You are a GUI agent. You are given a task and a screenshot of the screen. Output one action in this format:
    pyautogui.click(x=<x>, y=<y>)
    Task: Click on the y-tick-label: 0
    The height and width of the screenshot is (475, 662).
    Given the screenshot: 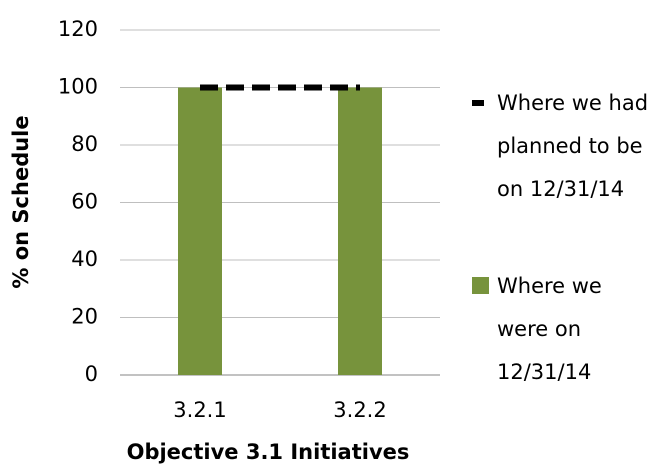 What is the action you would take?
    pyautogui.click(x=91, y=374)
    